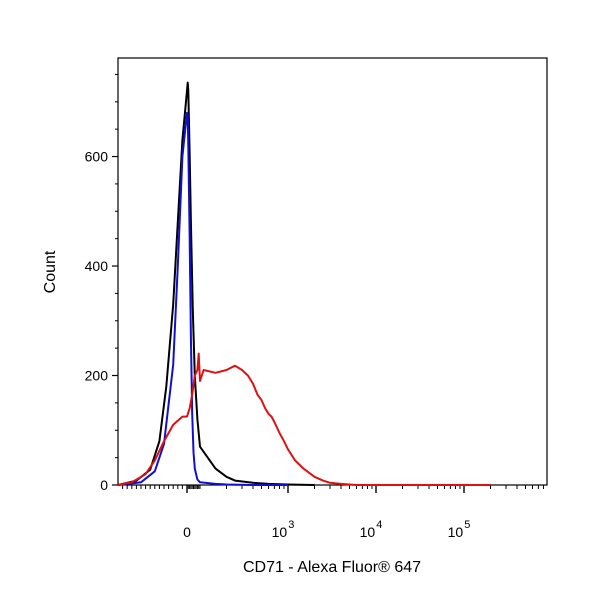  What do you see at coordinates (97, 376) in the screenshot?
I see `y-tick-label: 200` at bounding box center [97, 376].